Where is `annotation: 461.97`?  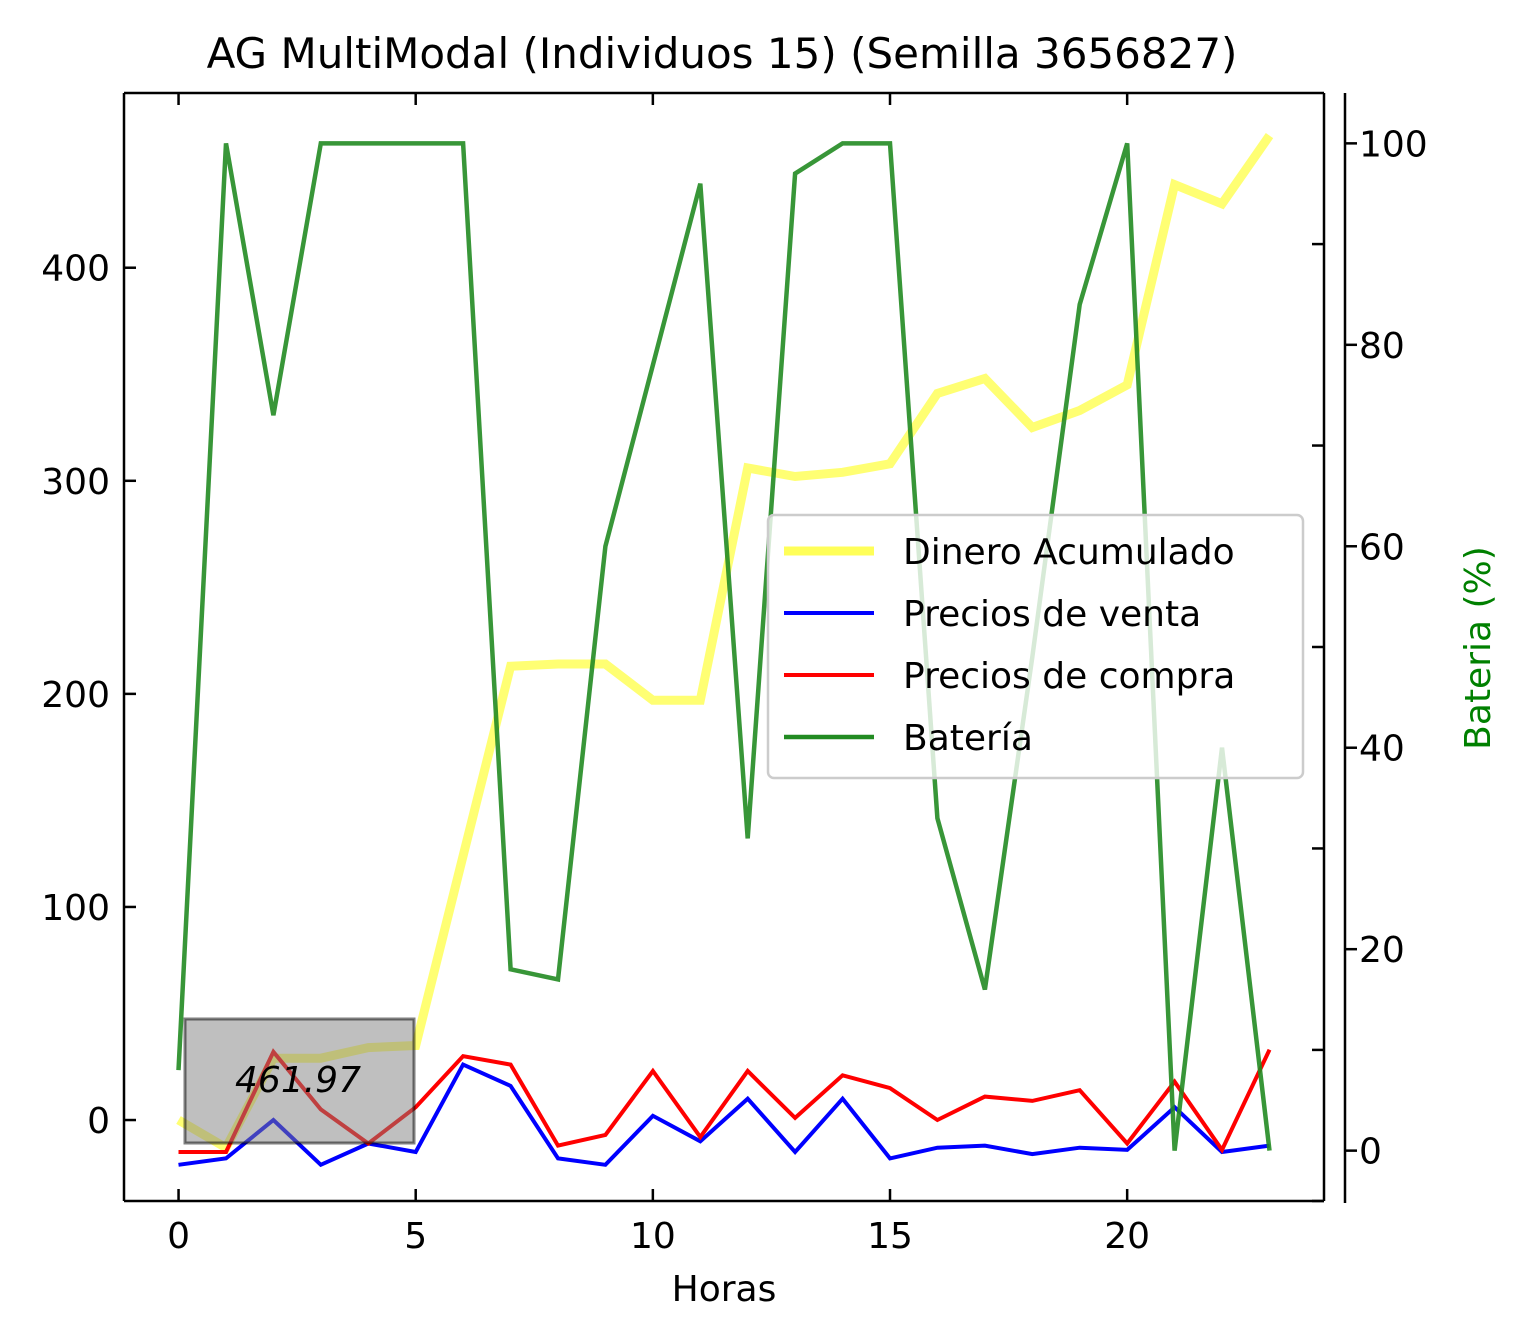 annotation: 461.97 is located at coordinates (299, 1081).